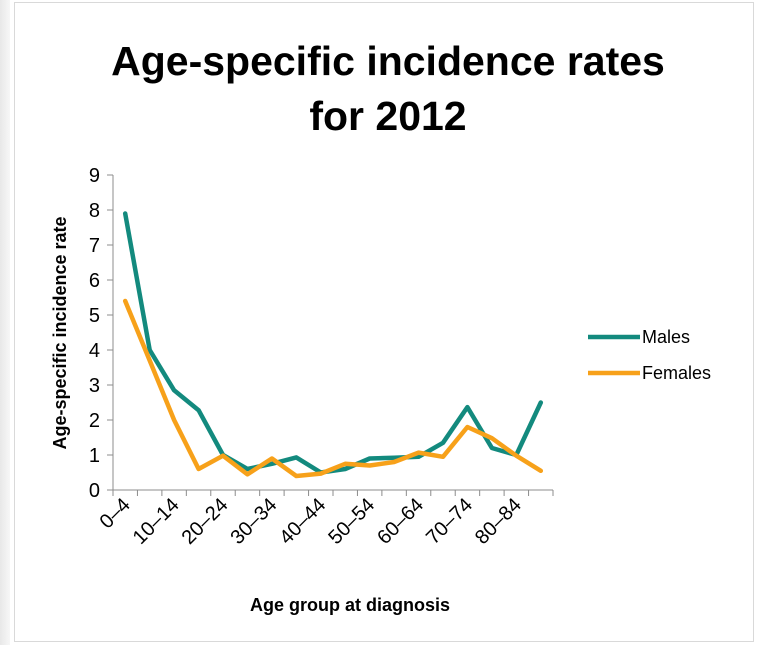 The height and width of the screenshot is (645, 757). What do you see at coordinates (254, 521) in the screenshot?
I see `x-tick-label: 30–34` at bounding box center [254, 521].